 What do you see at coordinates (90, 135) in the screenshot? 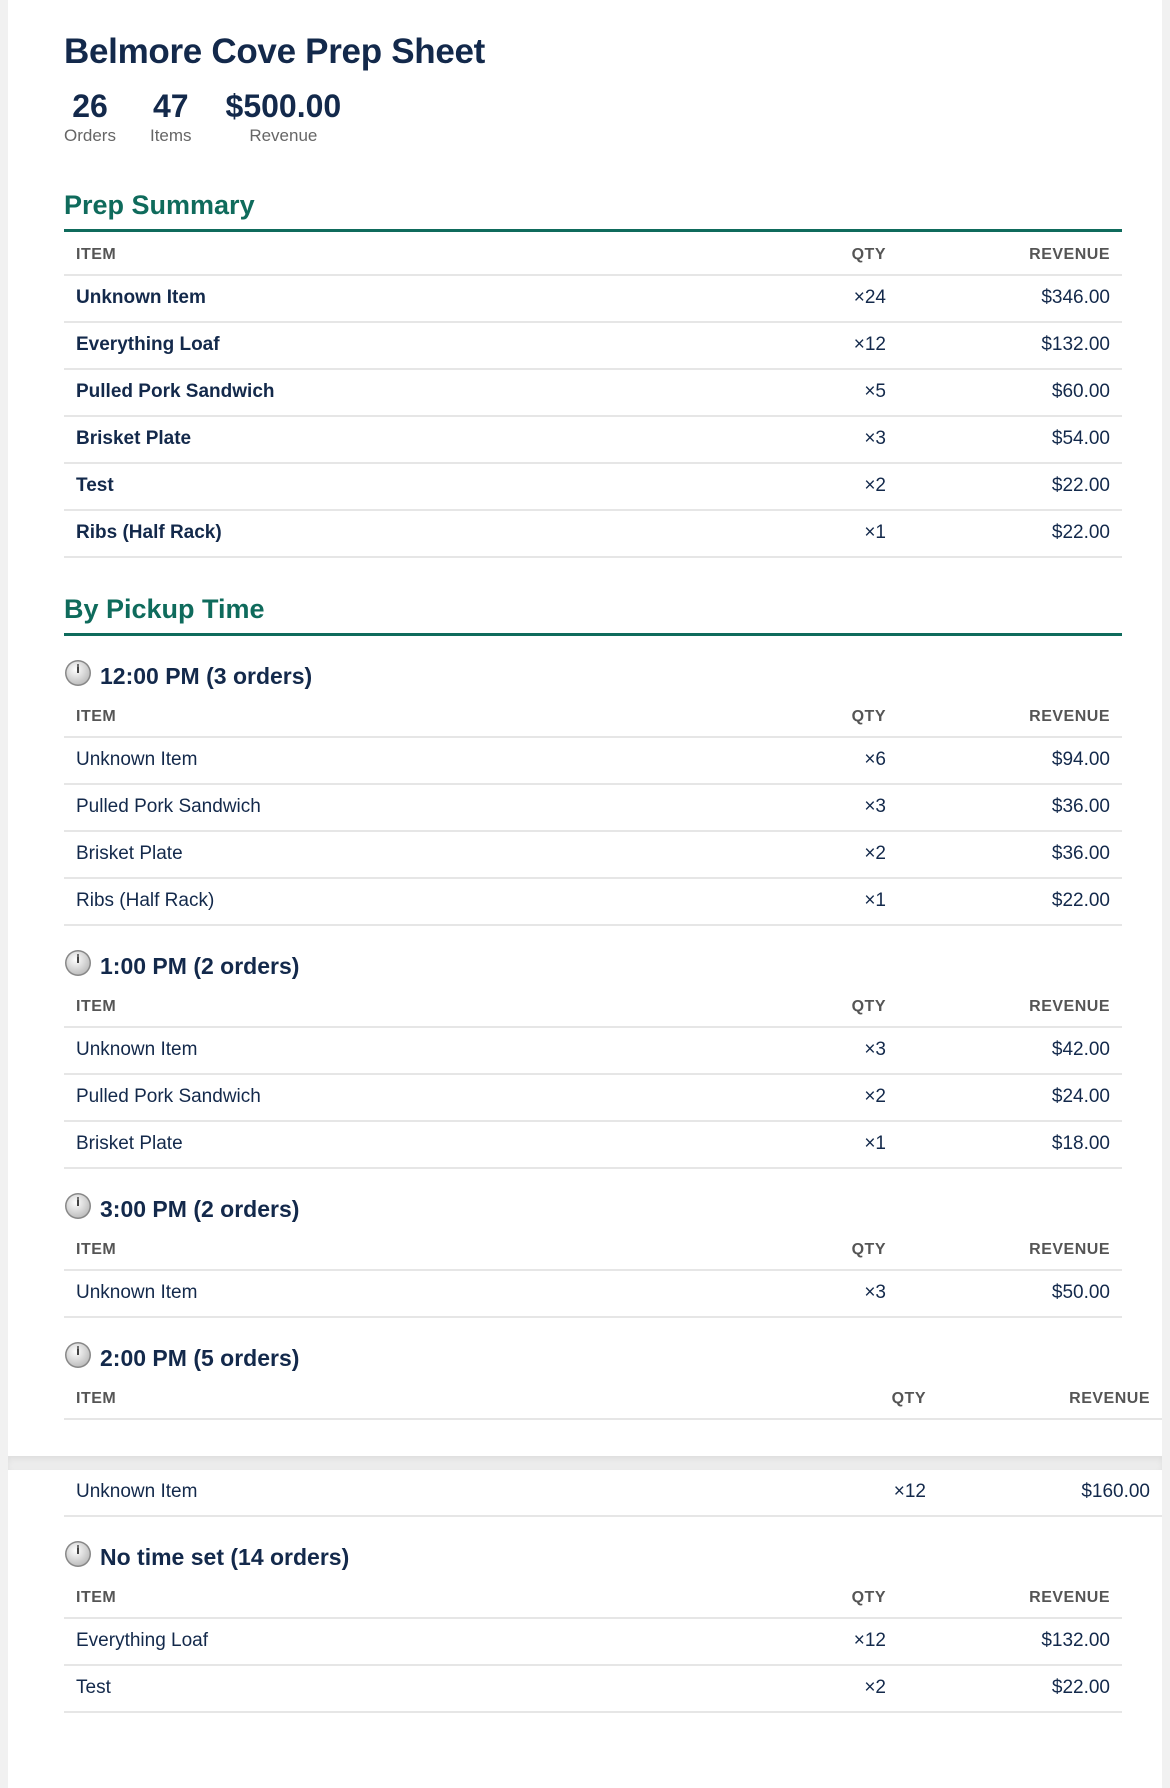
I see `stat-label: Orders` at bounding box center [90, 135].